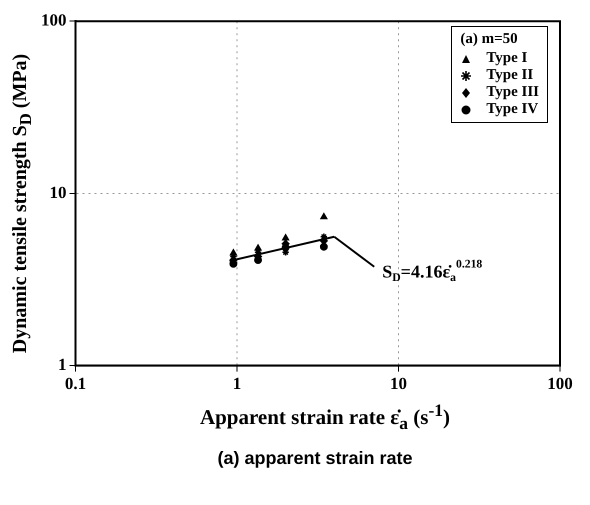  Describe the element at coordinates (58, 192) in the screenshot. I see `y-tick-label: 10` at that location.